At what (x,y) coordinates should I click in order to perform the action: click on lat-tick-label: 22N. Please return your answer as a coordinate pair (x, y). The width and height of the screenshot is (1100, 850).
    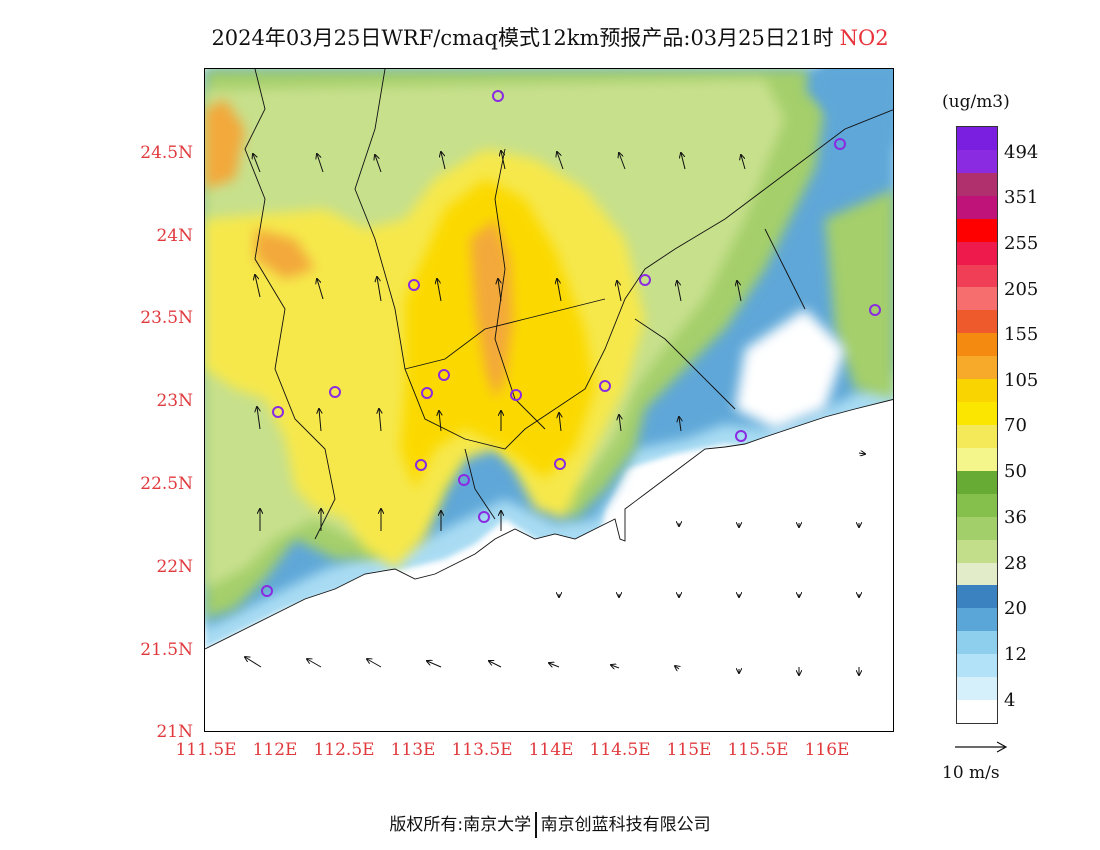
    Looking at the image, I should click on (174, 567).